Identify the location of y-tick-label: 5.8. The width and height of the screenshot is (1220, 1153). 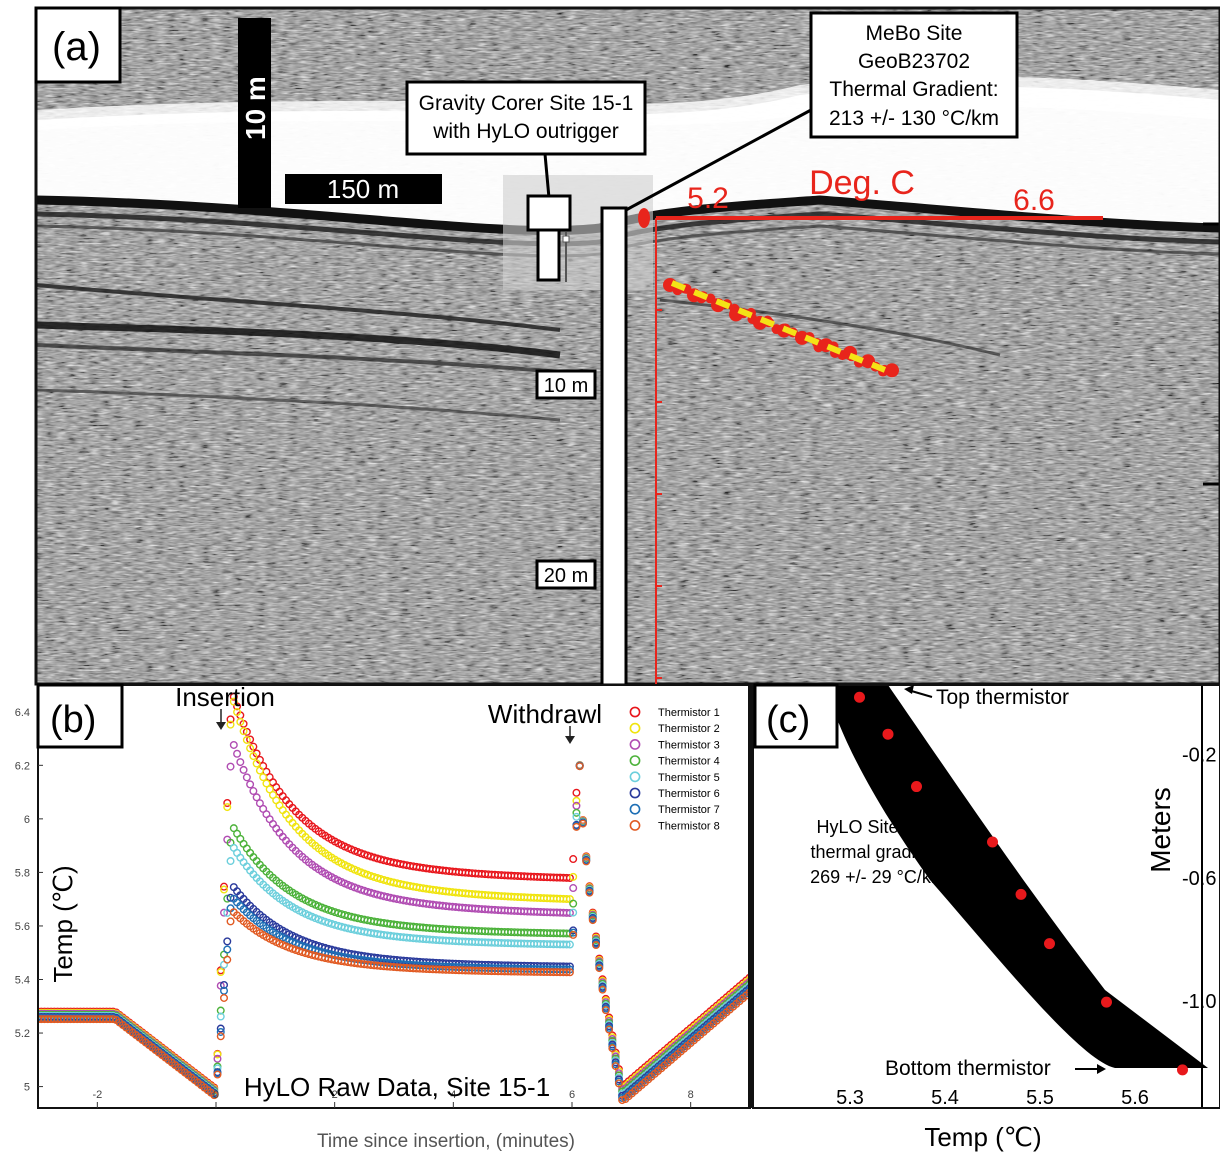
(22, 873).